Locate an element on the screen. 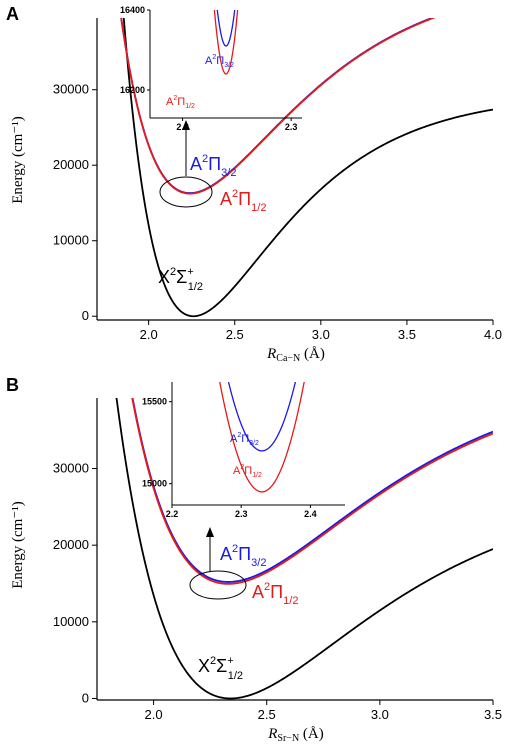  x-ticks: 2.0 2.5 3.0 3.5 4.0 is located at coordinates (321, 331).